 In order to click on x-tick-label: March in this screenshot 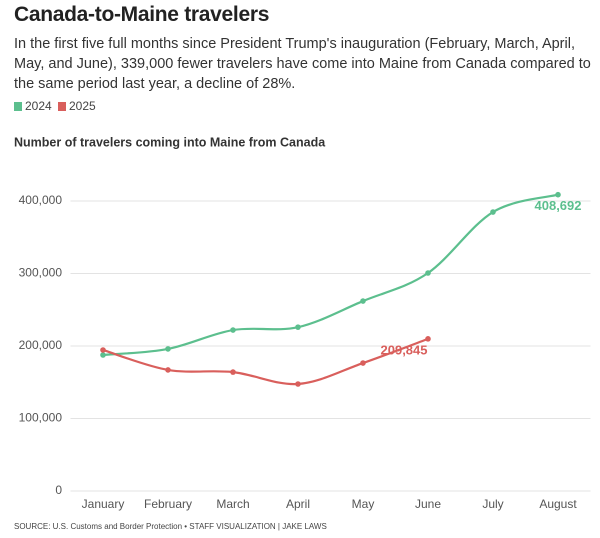, I will do `click(232, 504)`.